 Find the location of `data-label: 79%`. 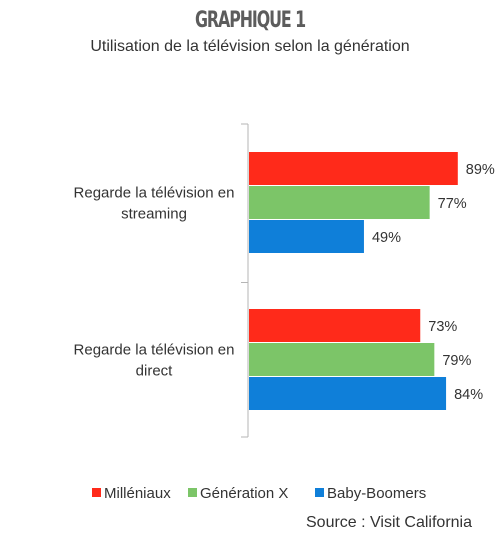

data-label: 79% is located at coordinates (456, 361).